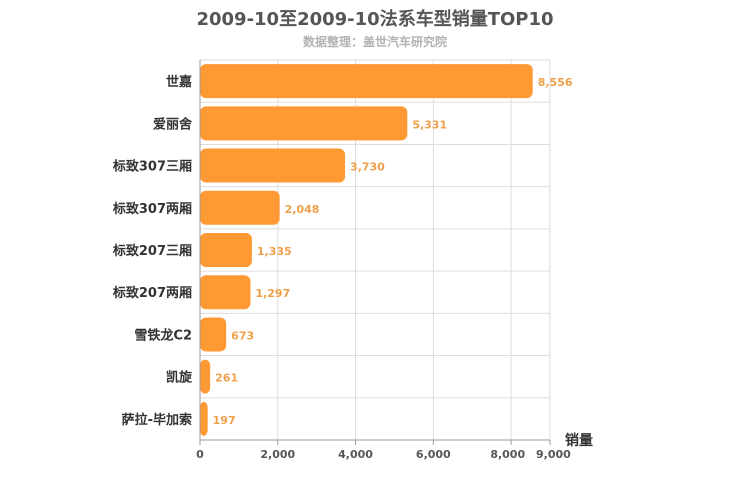 This screenshot has height=500, width=750. What do you see at coordinates (173, 124) in the screenshot?
I see `category-label: 爱丽舍` at bounding box center [173, 124].